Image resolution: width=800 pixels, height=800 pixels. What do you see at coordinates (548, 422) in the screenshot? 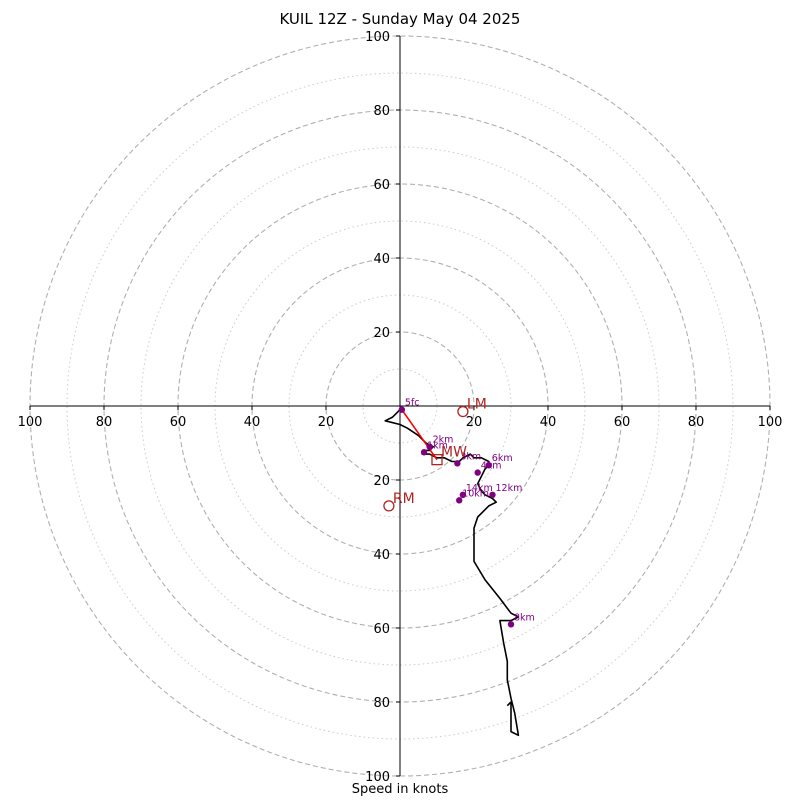
I see `x-tick-label-6: 40` at bounding box center [548, 422].